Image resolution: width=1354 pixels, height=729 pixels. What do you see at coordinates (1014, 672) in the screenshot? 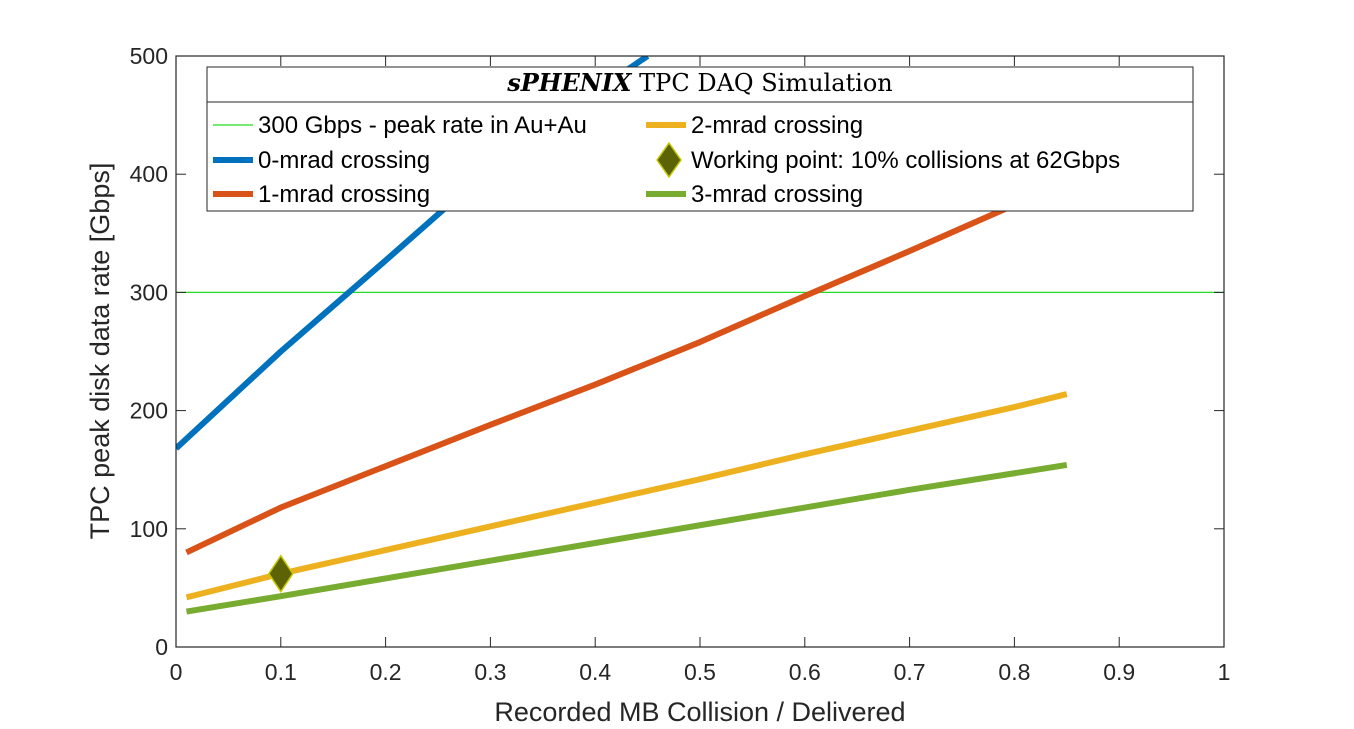
I see `x-tick-label: 0.8` at bounding box center [1014, 672].